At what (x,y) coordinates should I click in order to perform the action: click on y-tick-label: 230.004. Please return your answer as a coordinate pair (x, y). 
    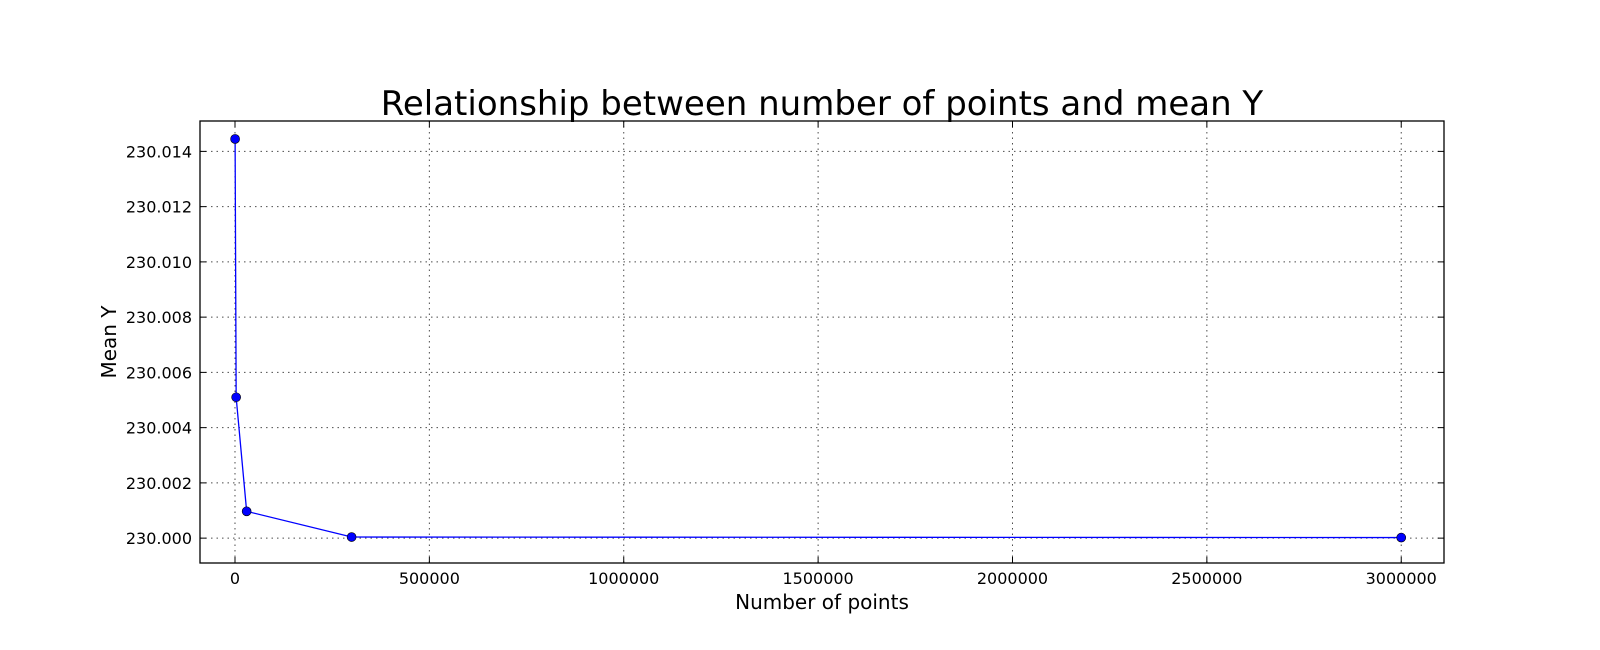
    Looking at the image, I should click on (159, 428).